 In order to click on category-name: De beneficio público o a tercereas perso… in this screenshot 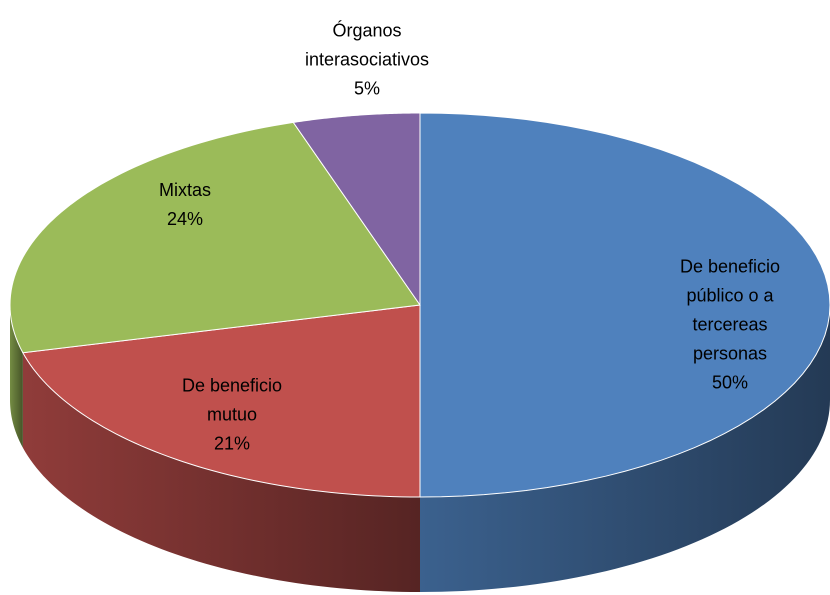, I will do `click(730, 310)`.